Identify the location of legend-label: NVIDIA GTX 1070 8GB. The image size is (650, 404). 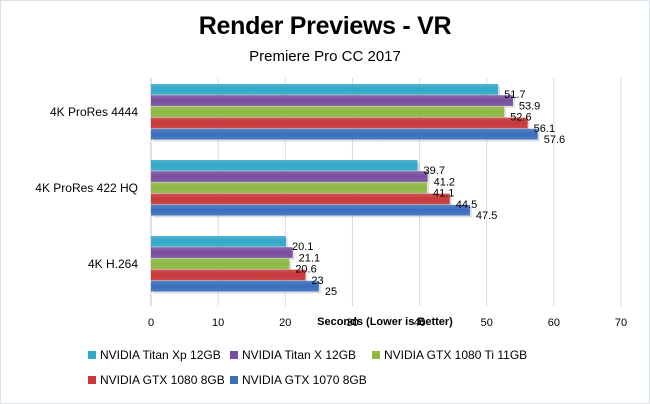
(304, 380).